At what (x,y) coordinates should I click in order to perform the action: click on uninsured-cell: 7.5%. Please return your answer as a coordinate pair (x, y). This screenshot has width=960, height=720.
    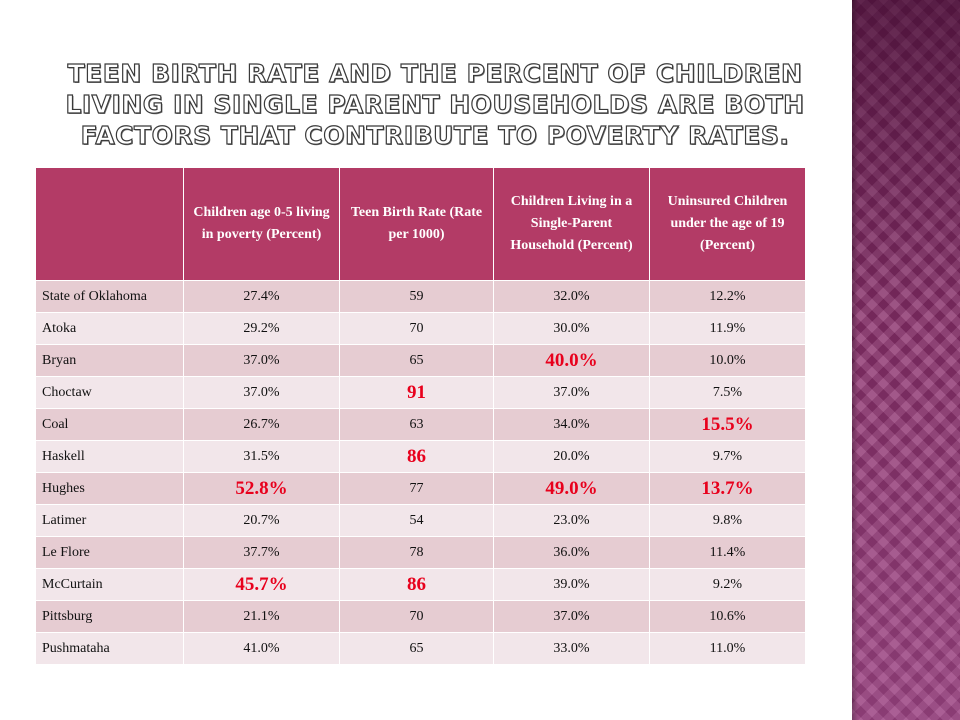
    Looking at the image, I should click on (727, 392).